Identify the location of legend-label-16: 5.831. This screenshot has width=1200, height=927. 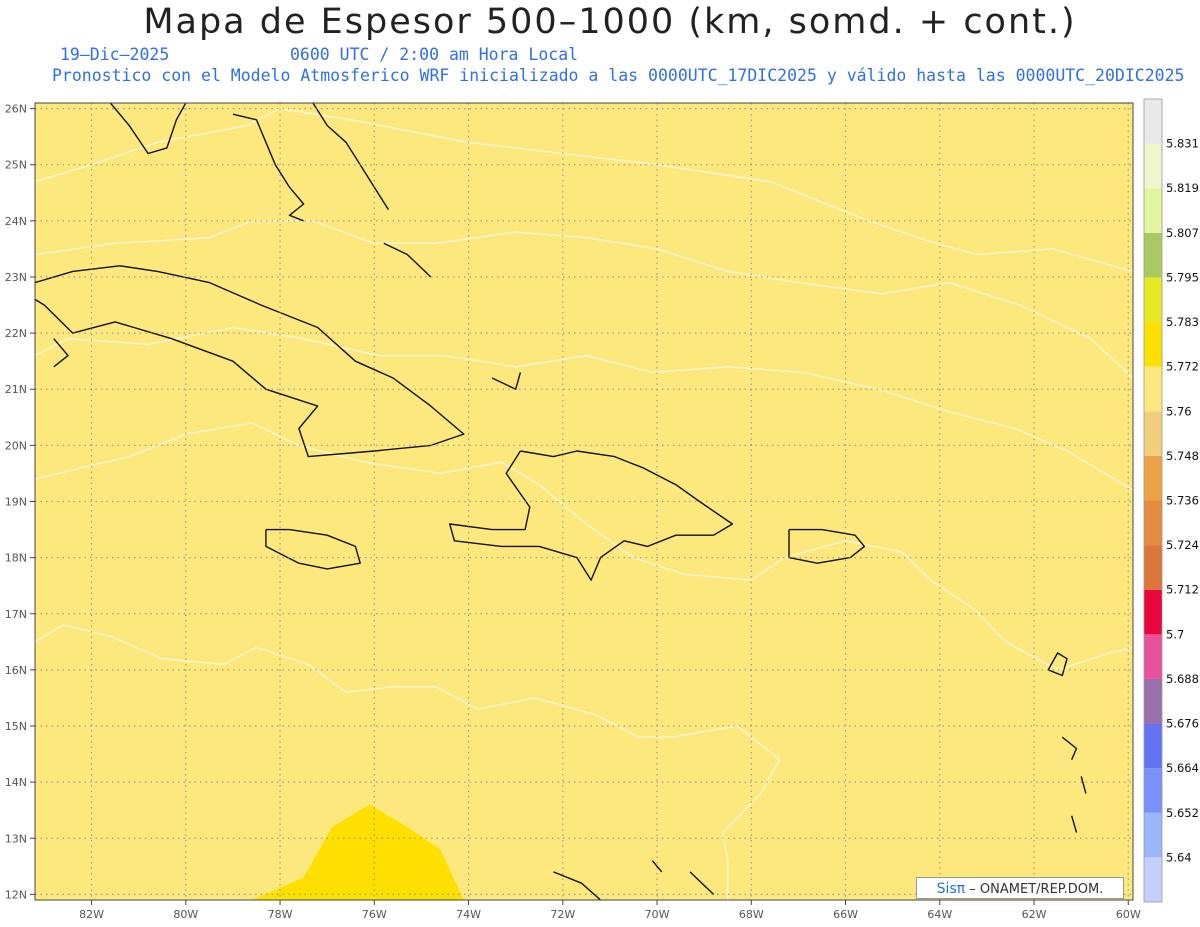
(1182, 144).